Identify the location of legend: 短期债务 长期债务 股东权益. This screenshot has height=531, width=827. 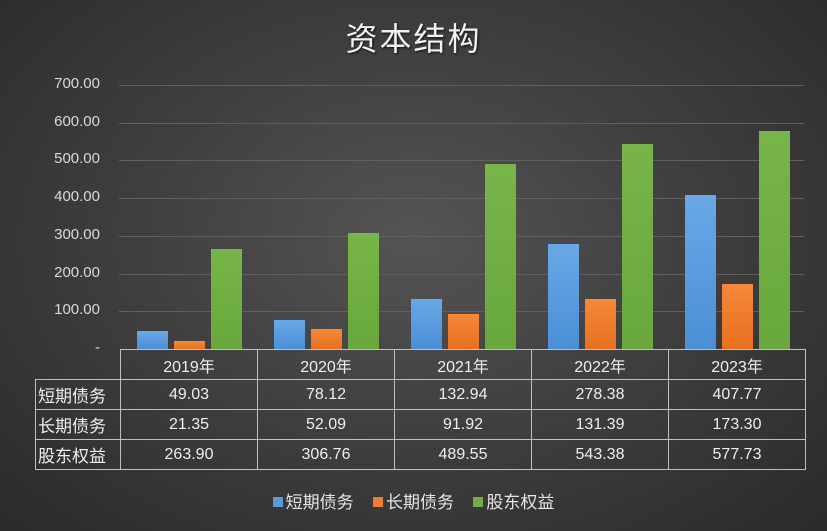
(413, 500).